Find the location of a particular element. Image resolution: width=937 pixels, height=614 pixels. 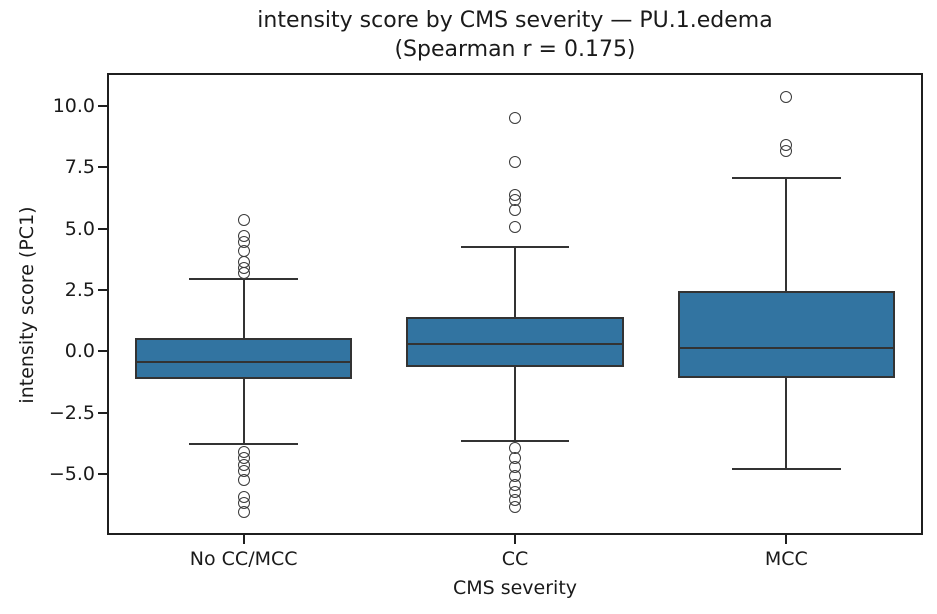

y-tick-label: 5.0 is located at coordinates (79, 228).